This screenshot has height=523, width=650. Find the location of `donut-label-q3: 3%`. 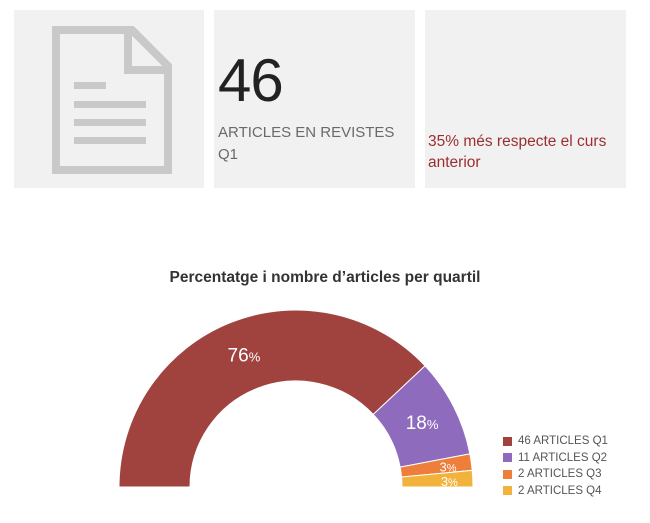

donut-label-q3: 3% is located at coordinates (447, 466).